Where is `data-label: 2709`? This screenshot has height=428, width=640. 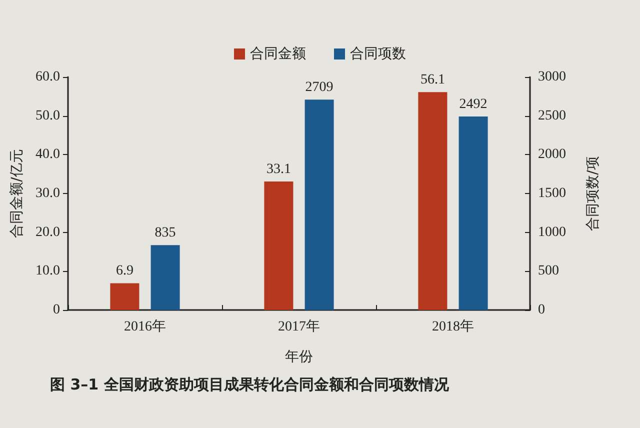
data-label: 2709 is located at coordinates (319, 88).